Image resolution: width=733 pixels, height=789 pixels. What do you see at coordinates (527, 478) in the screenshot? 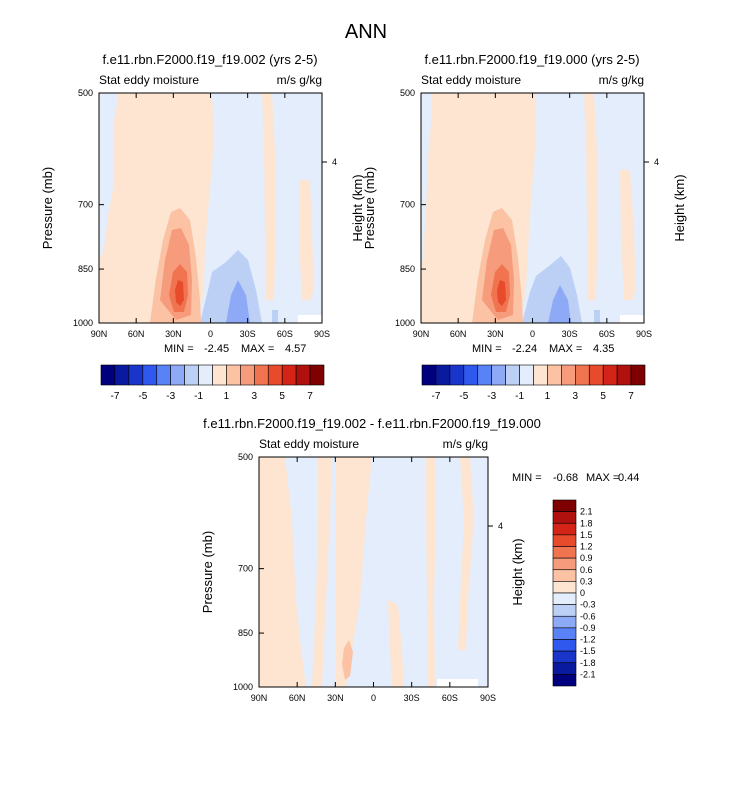
I see `panel-3-min-label: MIN =` at bounding box center [527, 478].